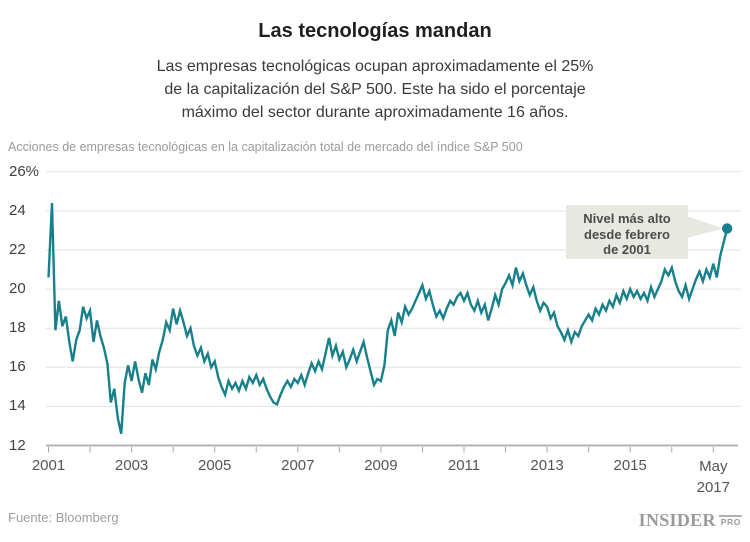 This screenshot has height=542, width=750. Describe the element at coordinates (713, 477) in the screenshot. I see `x-axis-label-end: May 2017` at that location.